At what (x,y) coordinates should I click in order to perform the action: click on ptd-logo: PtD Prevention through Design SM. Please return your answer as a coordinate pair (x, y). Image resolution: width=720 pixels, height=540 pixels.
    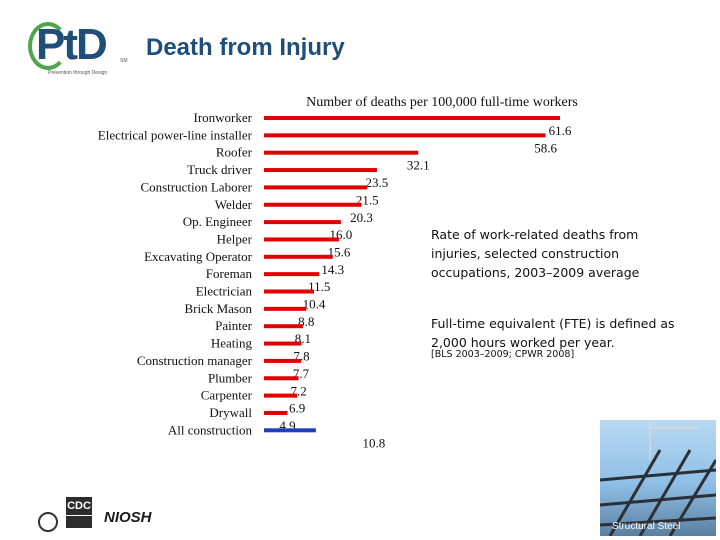
    Looking at the image, I should click on (78, 48).